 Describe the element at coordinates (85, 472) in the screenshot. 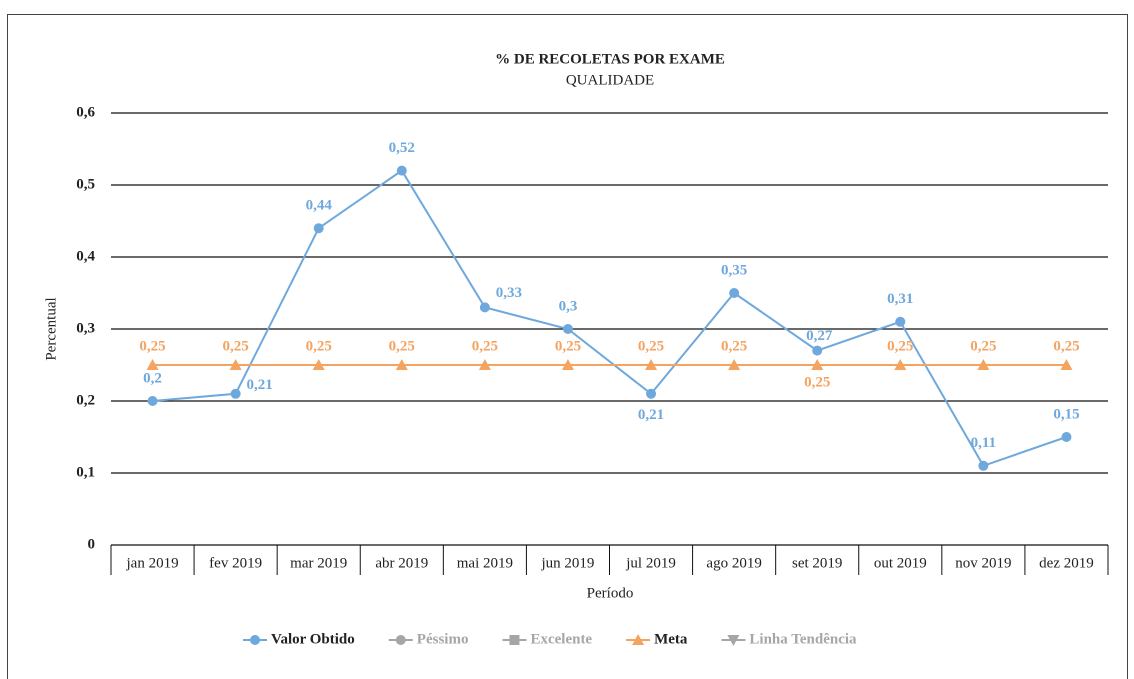

I see `y-tick-label: 0,1` at that location.